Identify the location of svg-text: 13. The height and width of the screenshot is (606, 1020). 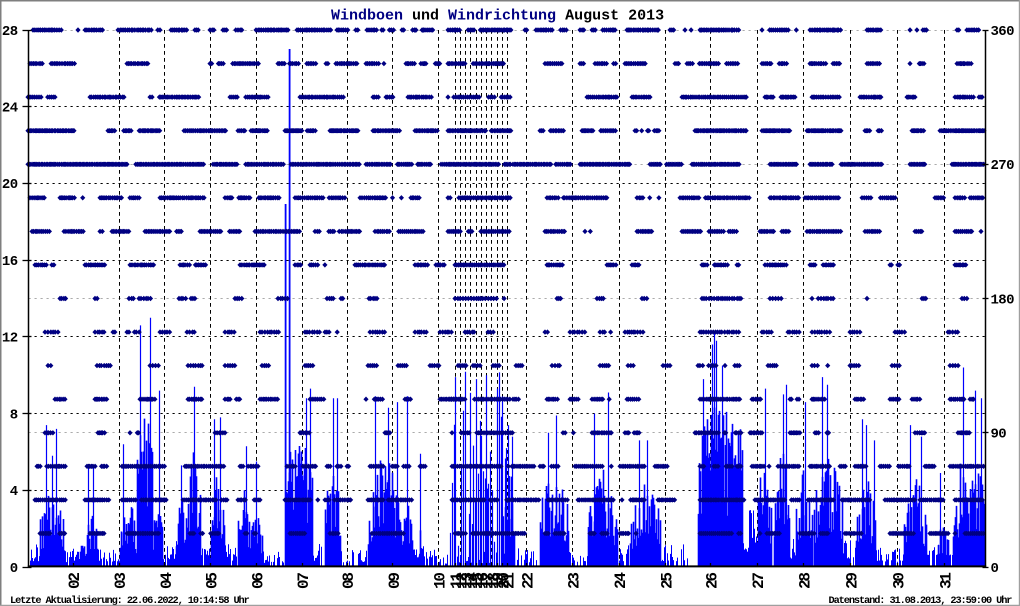
(468, 581).